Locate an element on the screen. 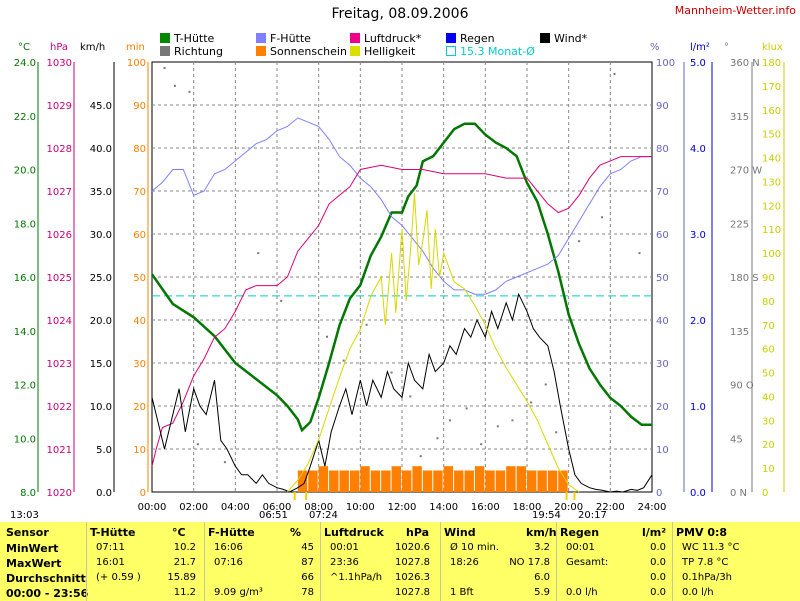 Image resolution: width=800 pixels, height=601 pixels. table-column-divider is located at coordinates (440, 561).